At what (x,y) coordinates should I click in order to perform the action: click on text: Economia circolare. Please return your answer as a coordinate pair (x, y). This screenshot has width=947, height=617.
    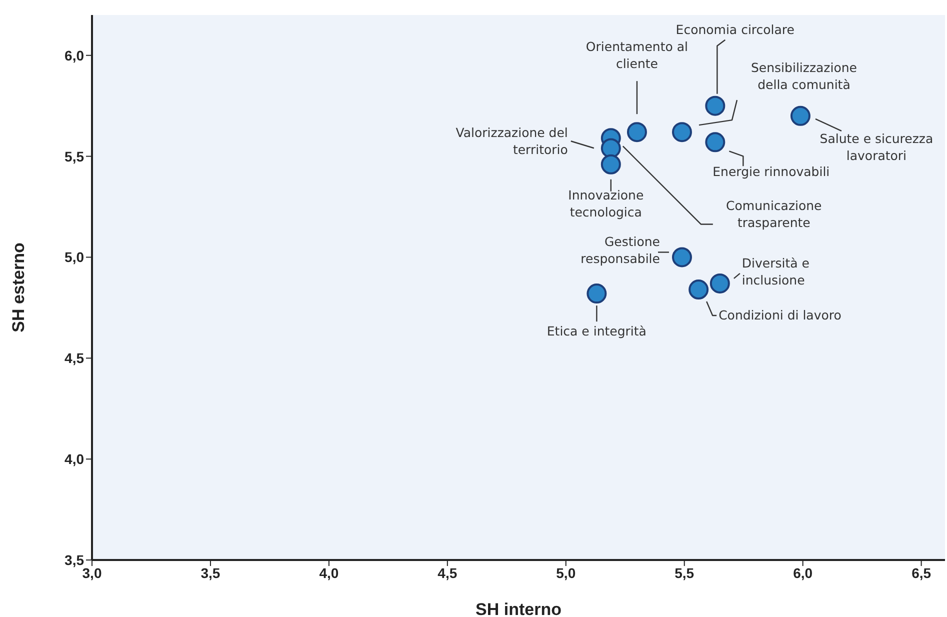
    Looking at the image, I should click on (735, 29).